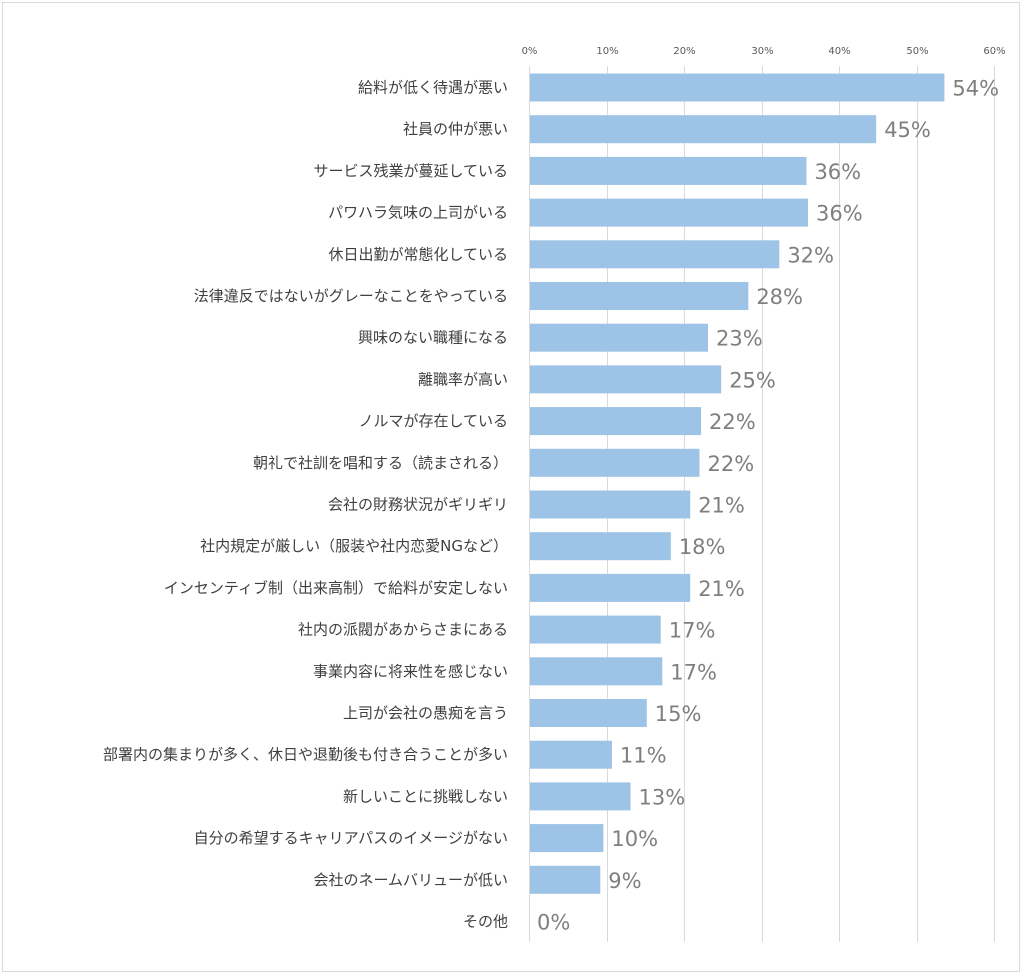  I want to click on x-tick-label: 30%, so click(762, 51).